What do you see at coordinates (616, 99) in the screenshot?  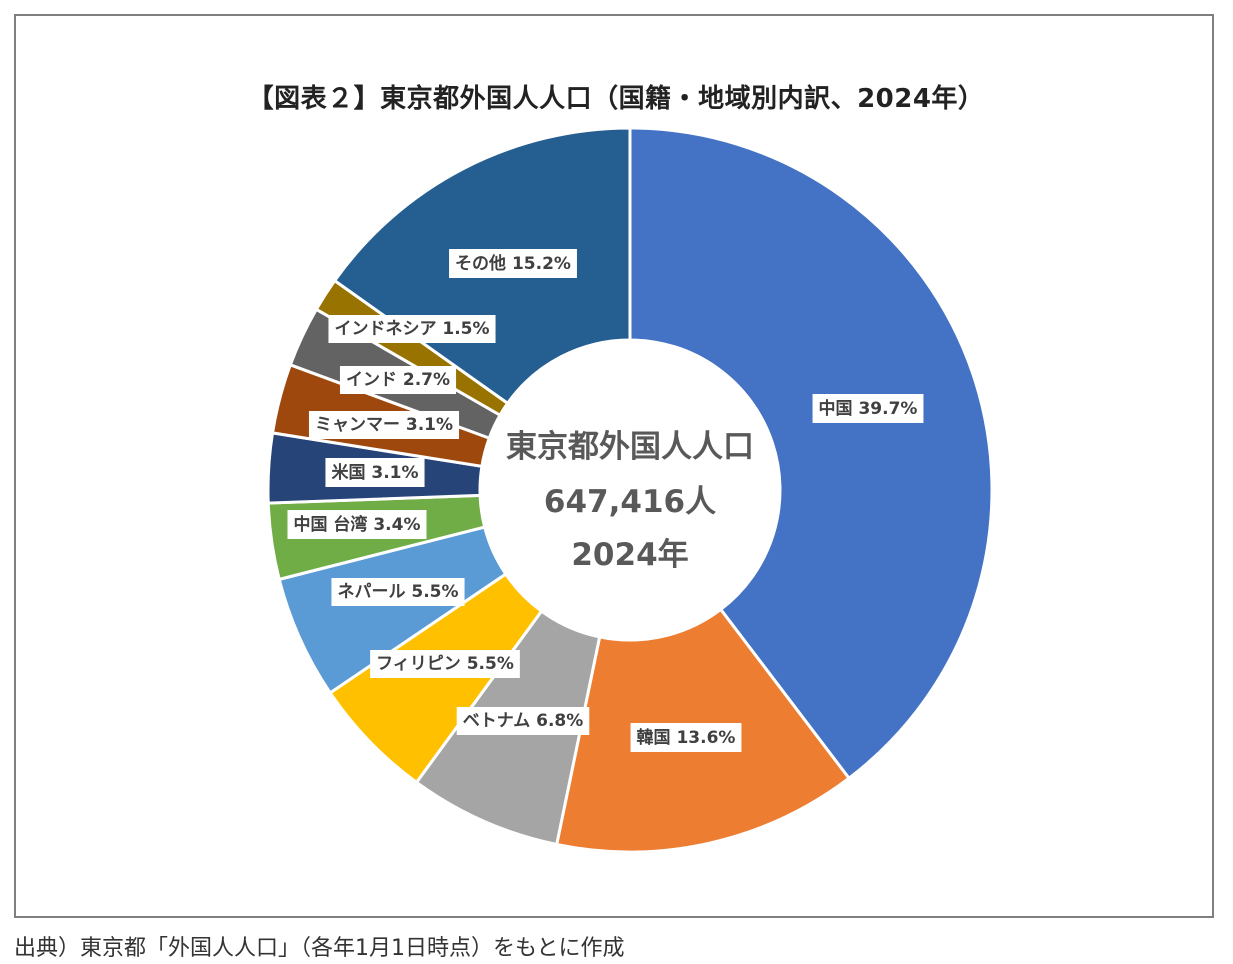 I see `chart-title: 【図表２】東京都外国人人口（国籍・地域別内訳、2024年）` at bounding box center [616, 99].